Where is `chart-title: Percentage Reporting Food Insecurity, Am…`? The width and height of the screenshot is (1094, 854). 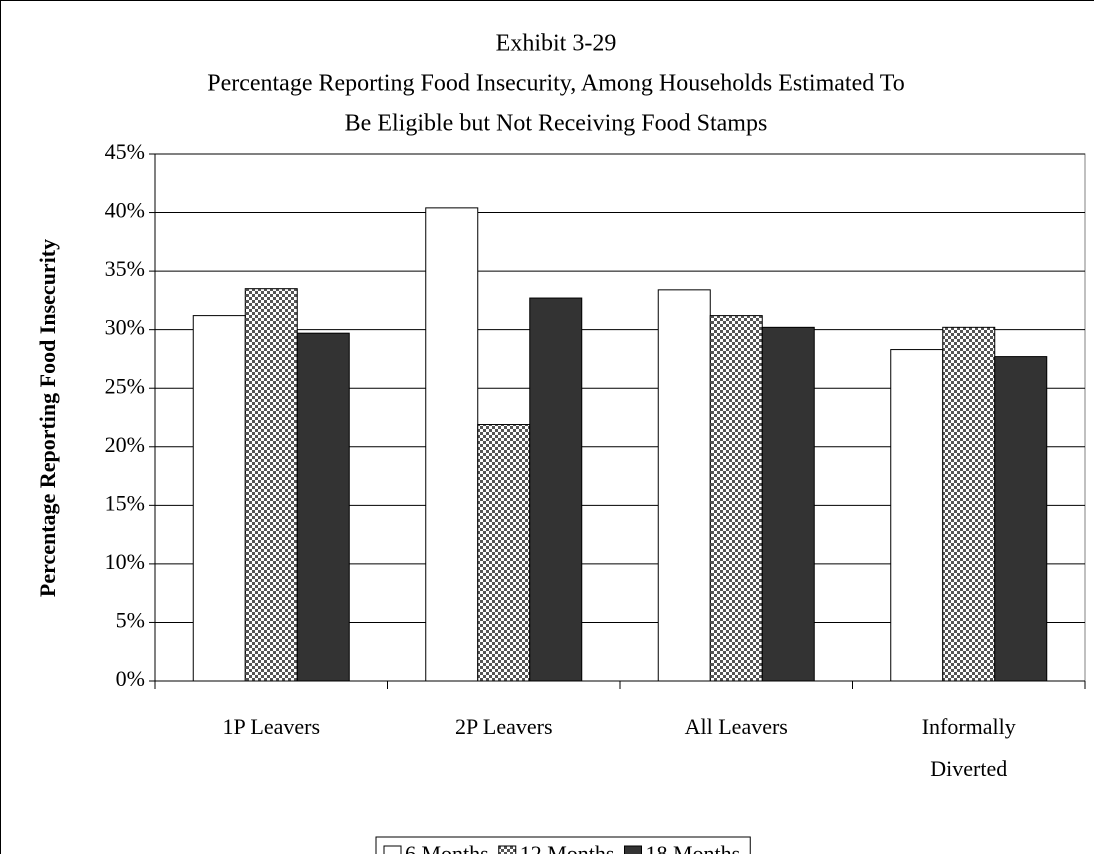
chart-title: Percentage Reporting Food Insecurity, Am… is located at coordinates (556, 84).